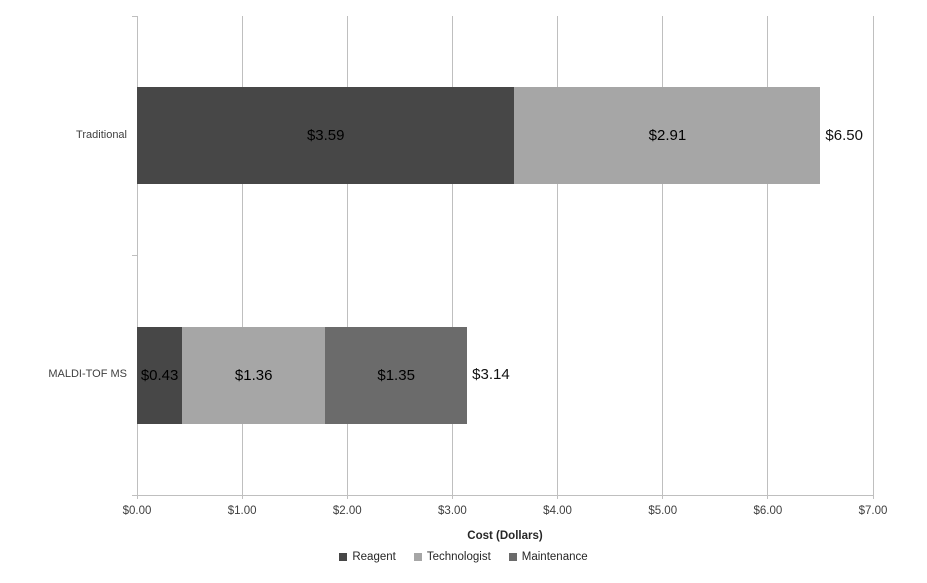  What do you see at coordinates (374, 557) in the screenshot?
I see `legend-label: Reagent` at bounding box center [374, 557].